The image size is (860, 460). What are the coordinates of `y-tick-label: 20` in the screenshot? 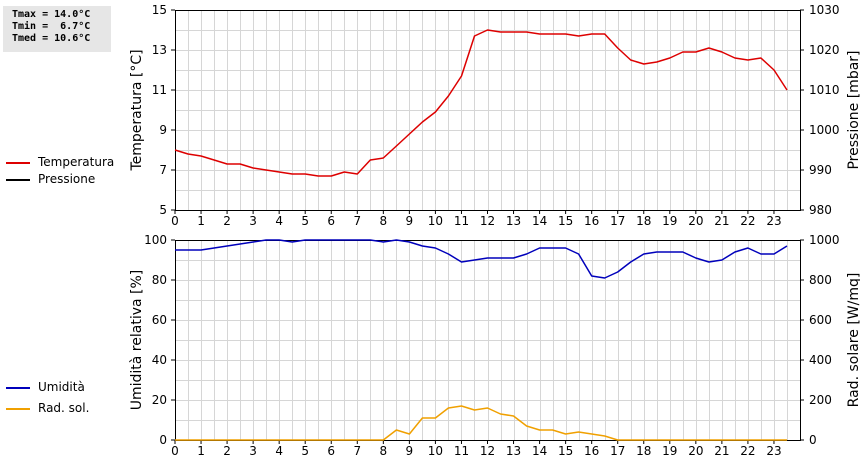 It's located at (159, 400).